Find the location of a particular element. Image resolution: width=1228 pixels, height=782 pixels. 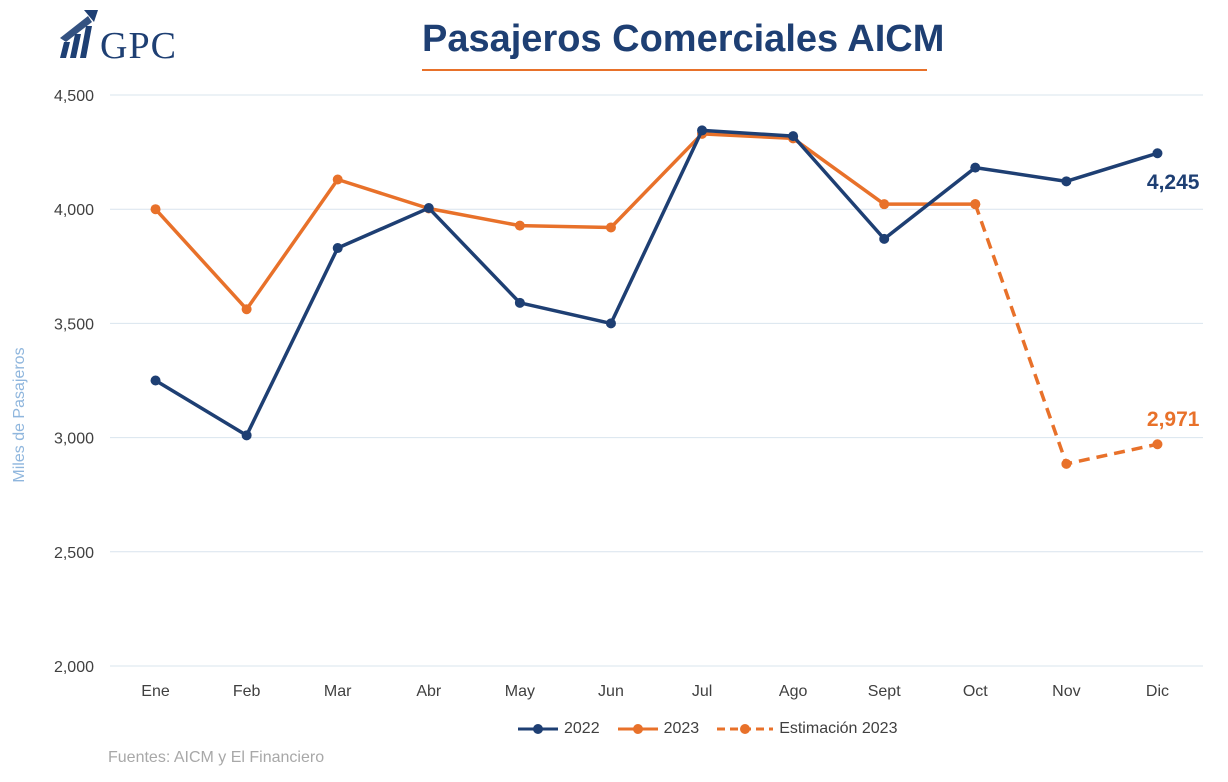

y-tick-label: 4,500 is located at coordinates (74, 96).